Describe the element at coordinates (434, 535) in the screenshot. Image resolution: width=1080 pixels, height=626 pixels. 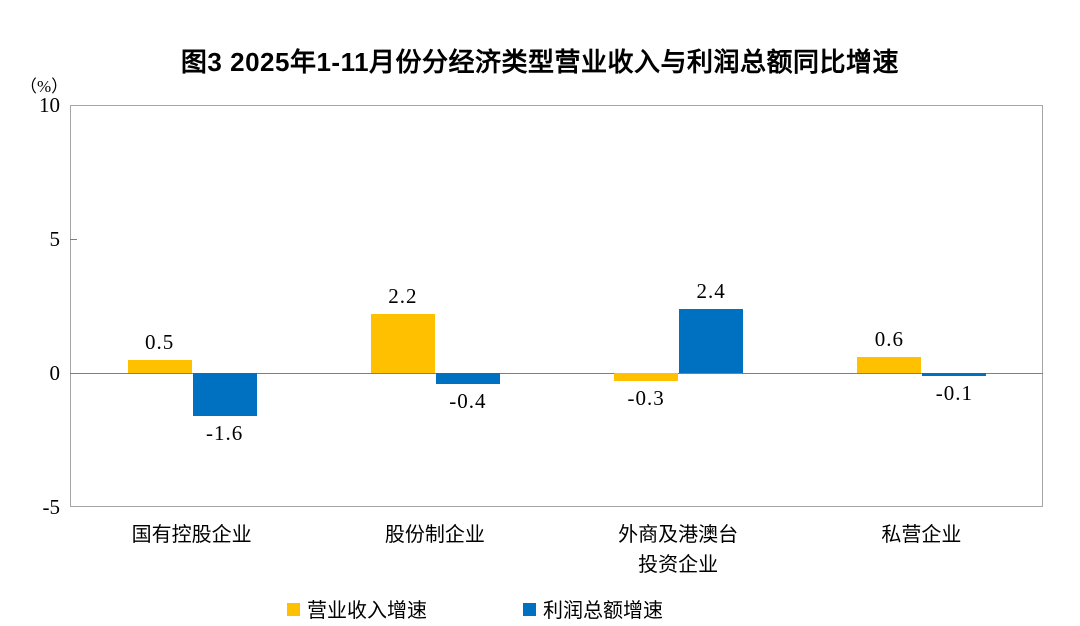
I see `x-category-label: 股份制企业` at that location.